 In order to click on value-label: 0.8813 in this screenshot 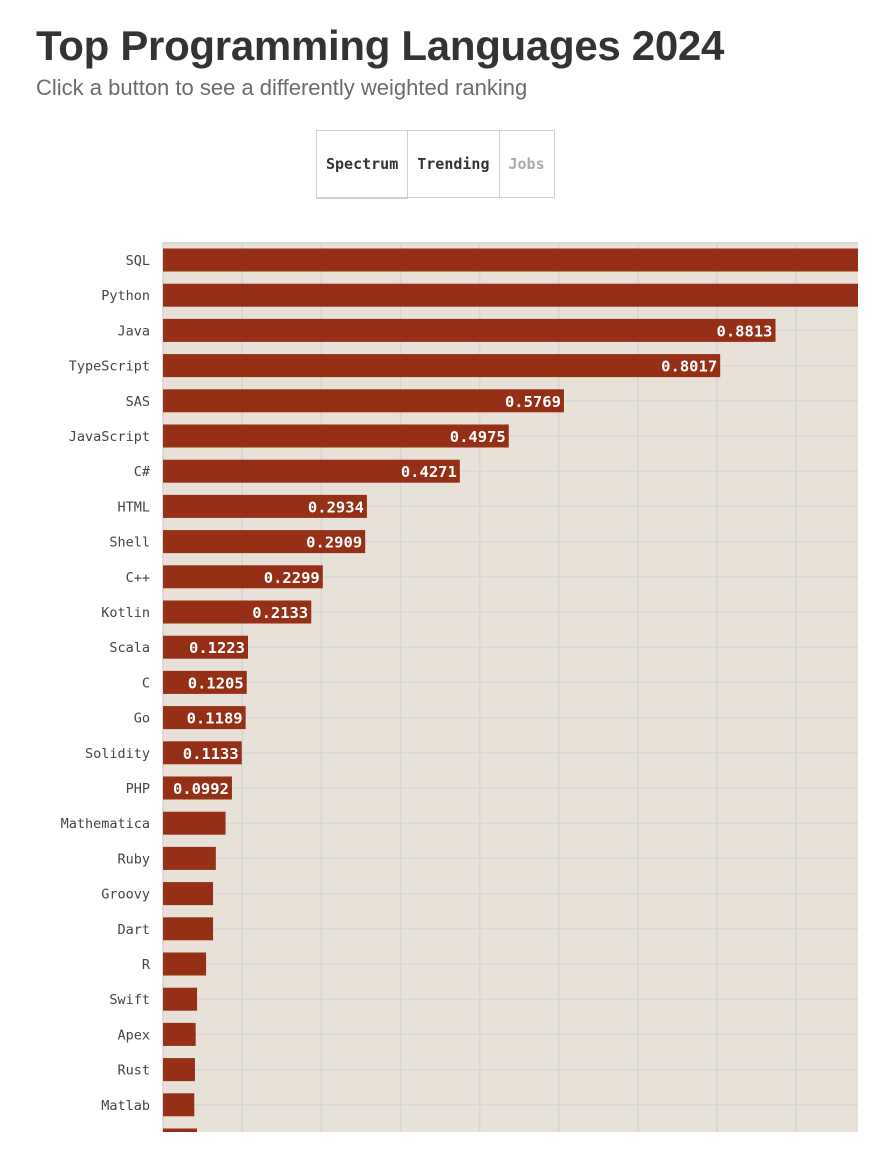, I will do `click(745, 331)`.